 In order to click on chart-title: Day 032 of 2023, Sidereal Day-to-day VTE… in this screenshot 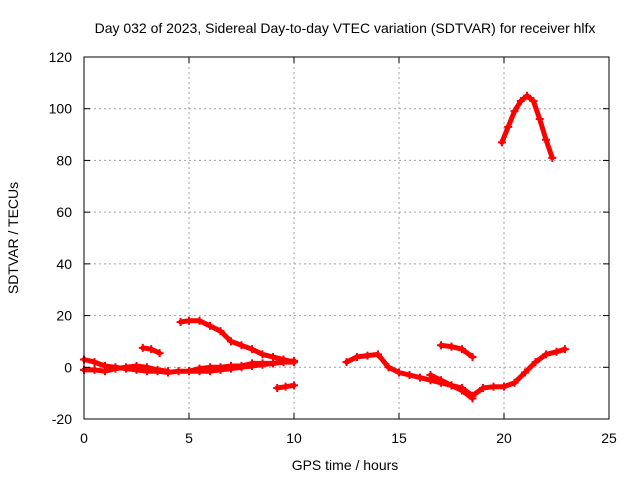, I will do `click(345, 28)`.